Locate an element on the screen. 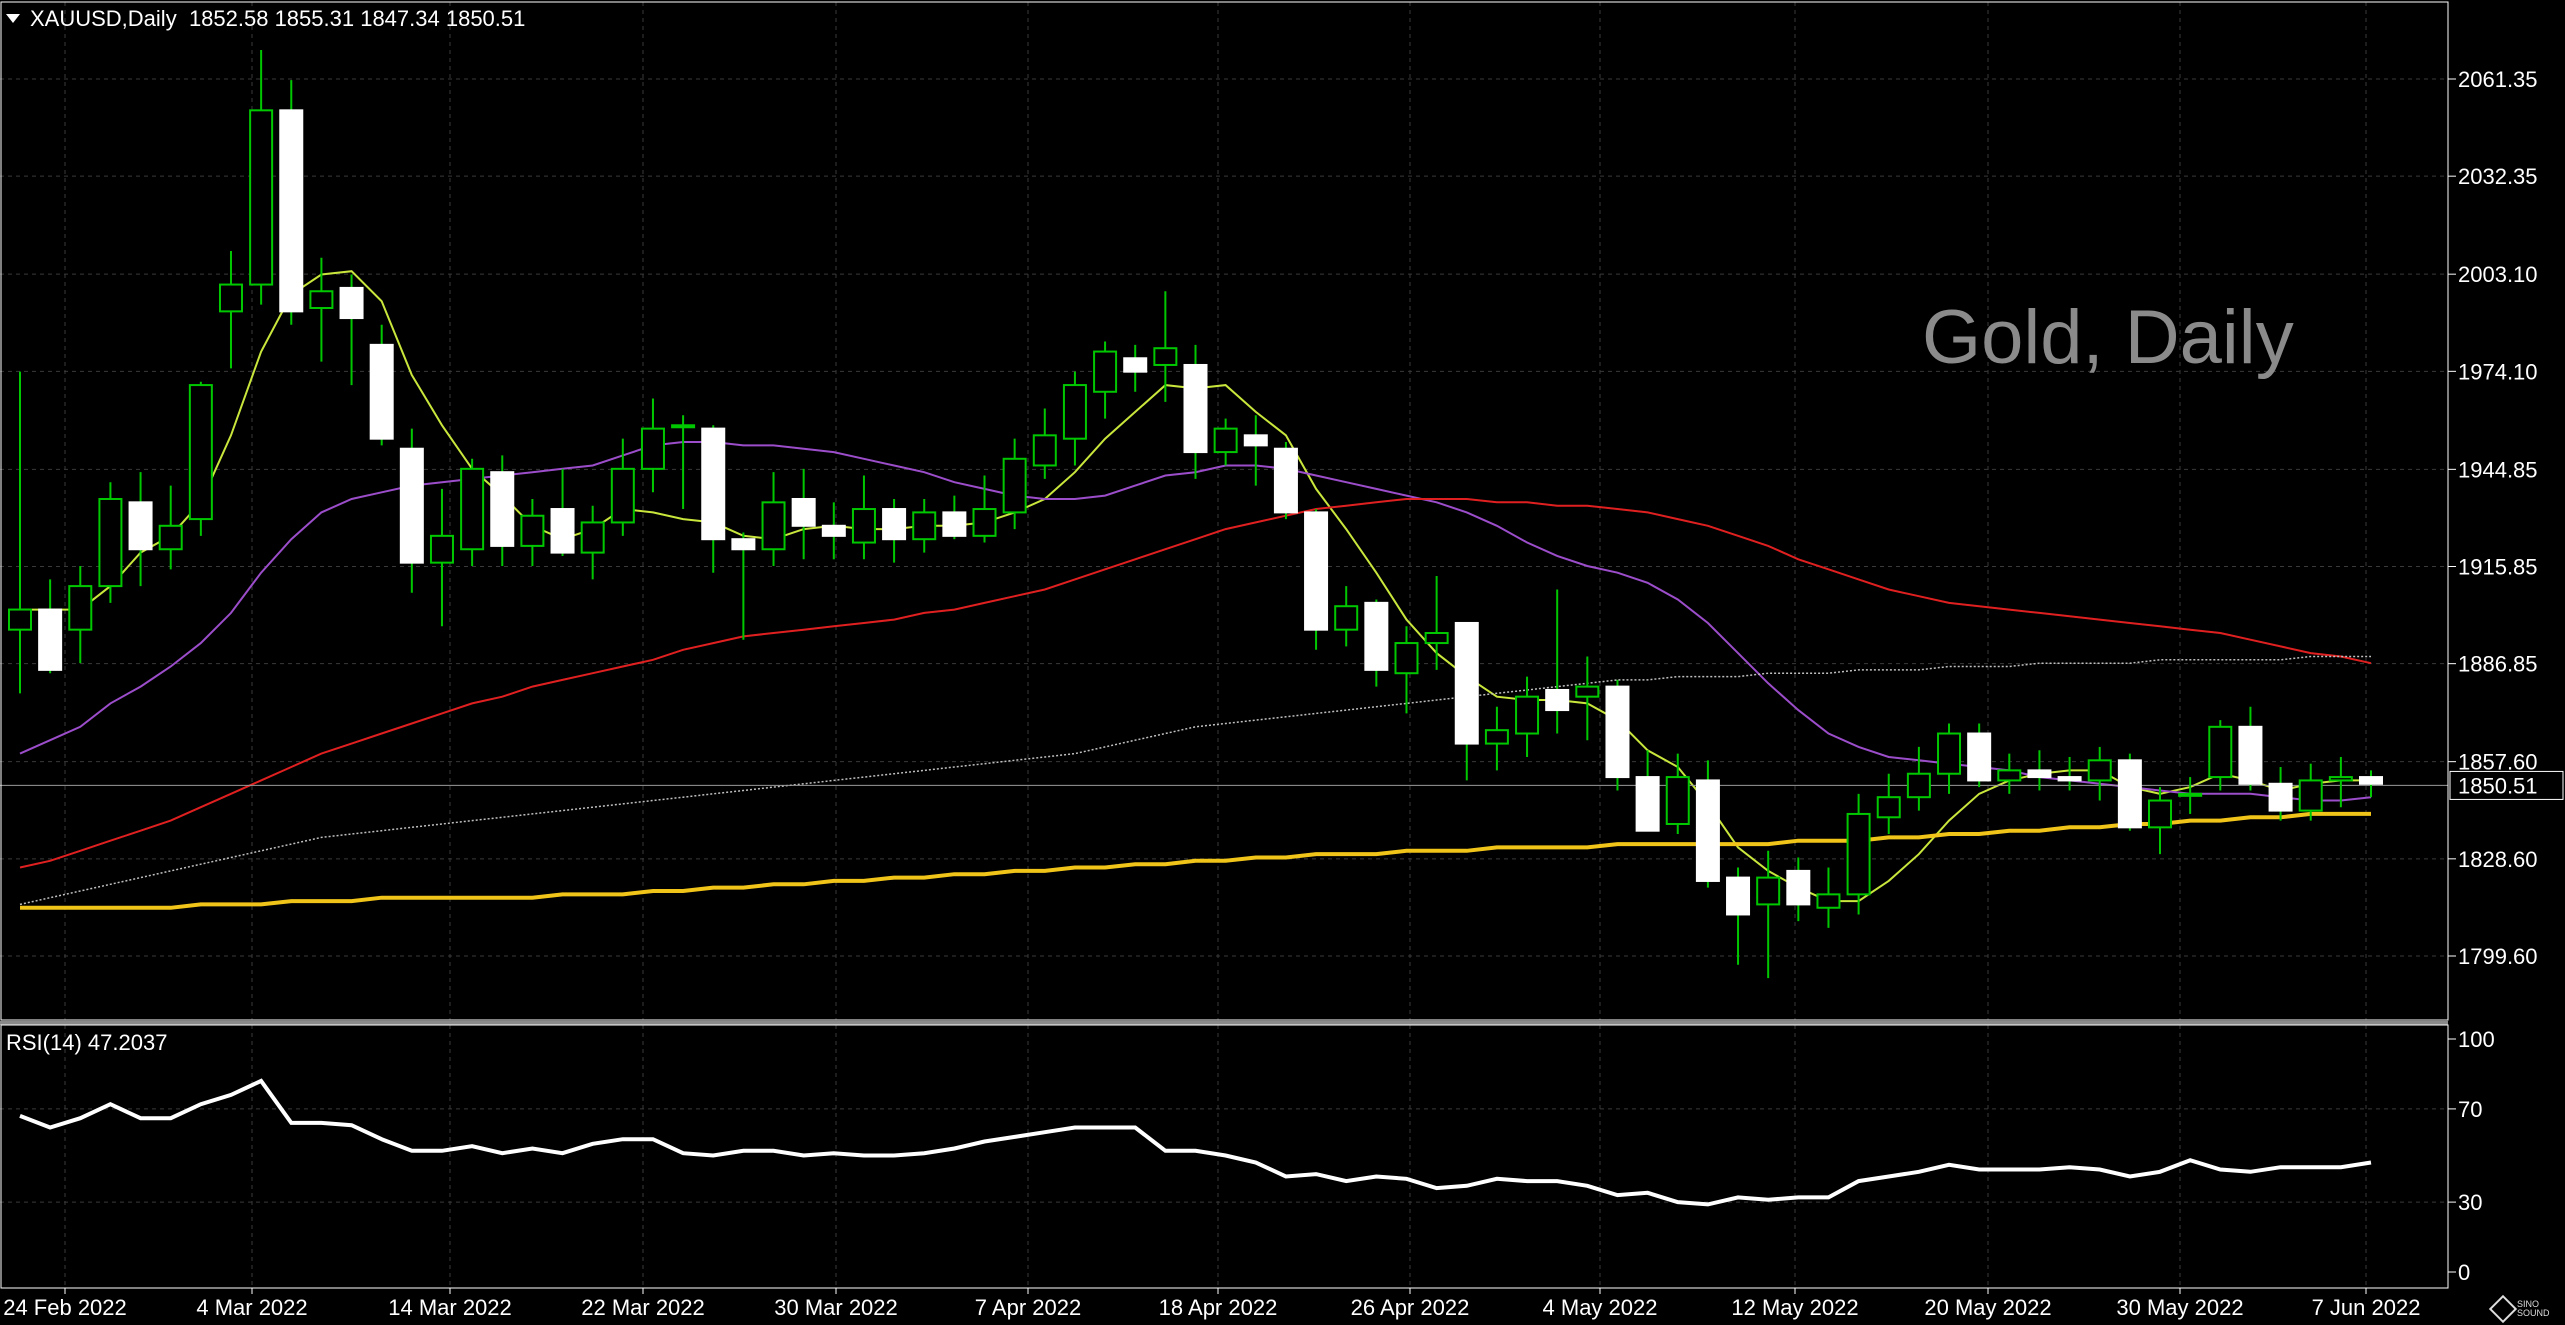 Image resolution: width=2565 pixels, height=1325 pixels. rsi-level-label: 30 is located at coordinates (2470, 1202).